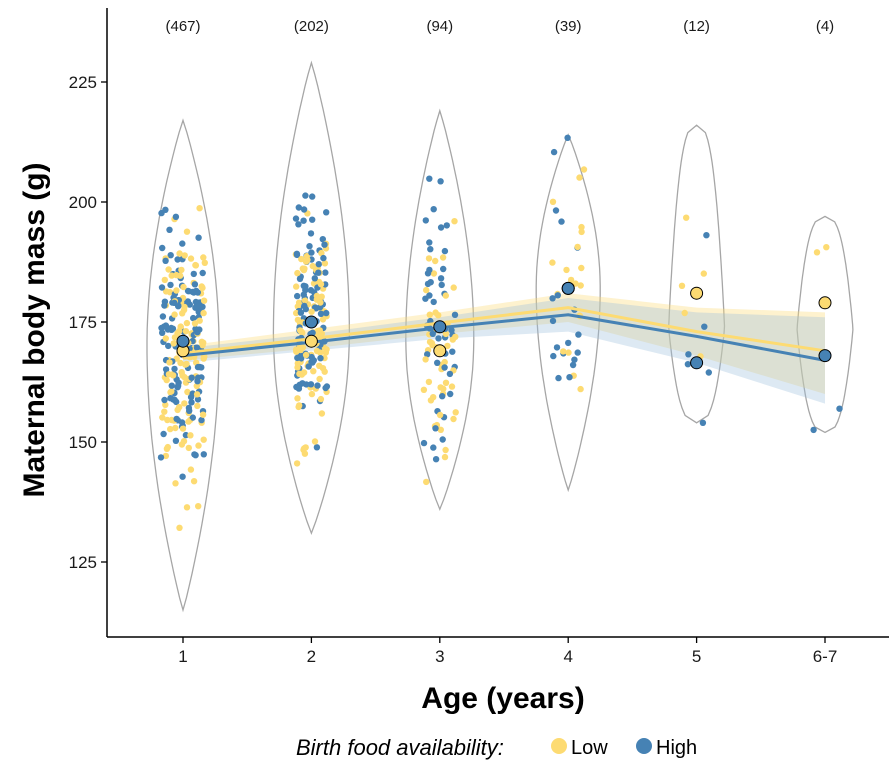  What do you see at coordinates (439, 26) in the screenshot?
I see `sample-size-label: (94)` at bounding box center [439, 26].